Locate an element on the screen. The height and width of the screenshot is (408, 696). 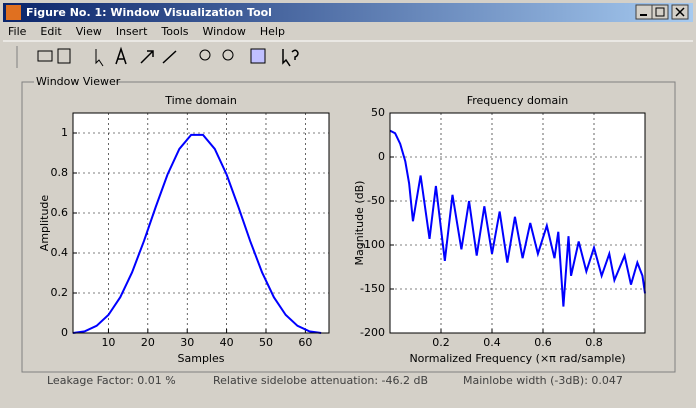
panel-title: Window Viewer is located at coordinates (78, 81).